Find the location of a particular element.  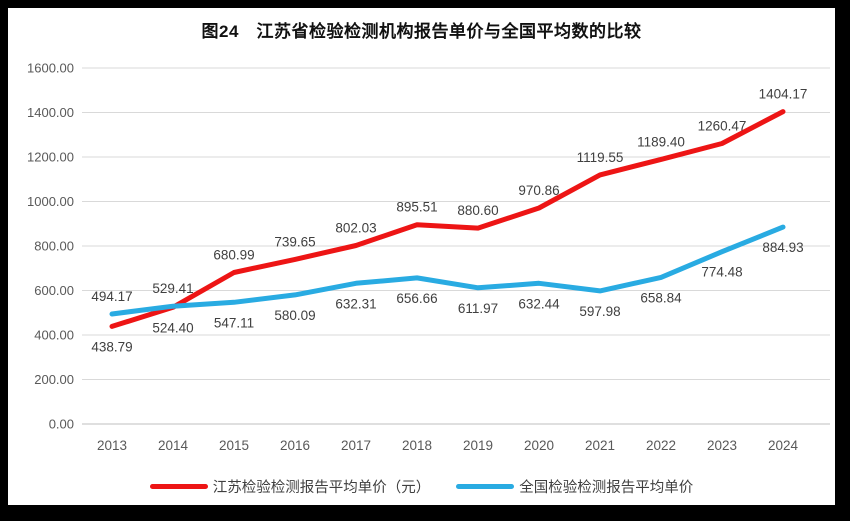

svg-text: 494.17 is located at coordinates (111, 296).